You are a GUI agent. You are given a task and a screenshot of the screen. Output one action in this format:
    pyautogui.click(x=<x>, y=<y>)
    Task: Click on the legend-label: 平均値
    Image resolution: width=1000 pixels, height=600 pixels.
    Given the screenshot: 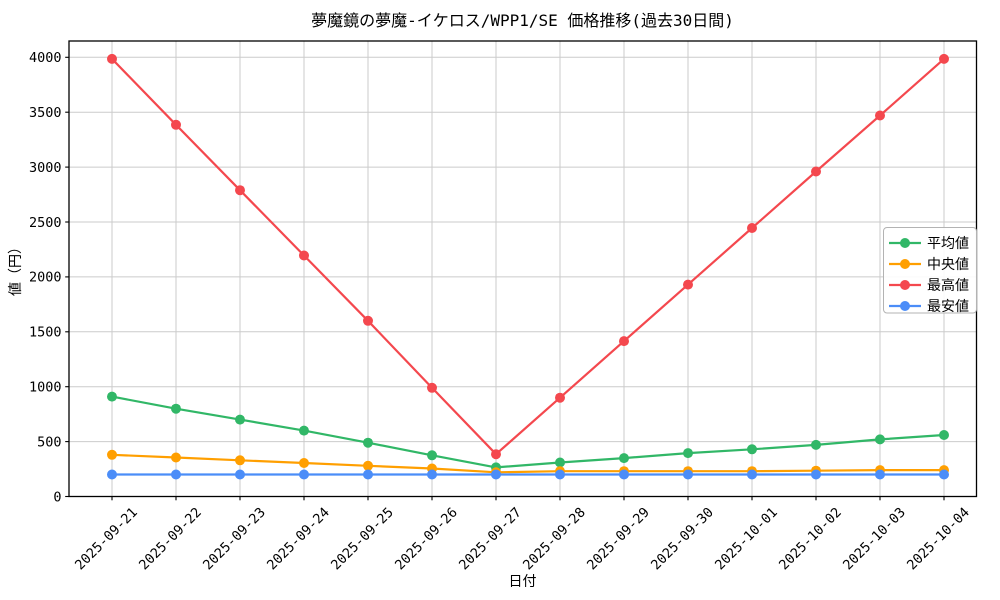 What is the action you would take?
    pyautogui.click(x=948, y=244)
    